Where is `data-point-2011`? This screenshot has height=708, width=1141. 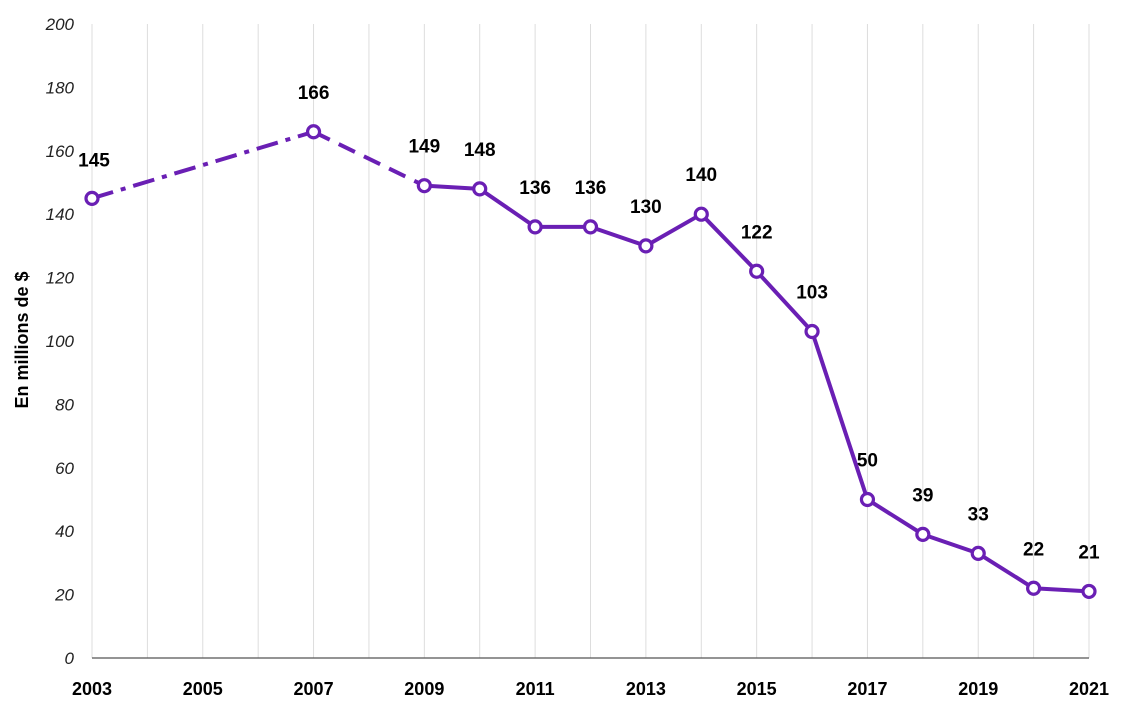
data-point-2011 is located at coordinates (535, 227).